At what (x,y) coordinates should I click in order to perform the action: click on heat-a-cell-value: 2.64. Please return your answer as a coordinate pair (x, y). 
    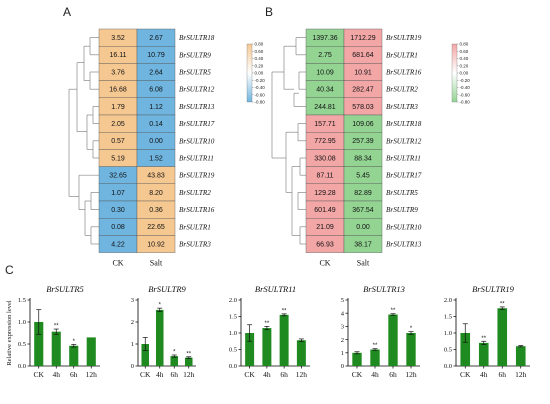
    Looking at the image, I should click on (156, 72).